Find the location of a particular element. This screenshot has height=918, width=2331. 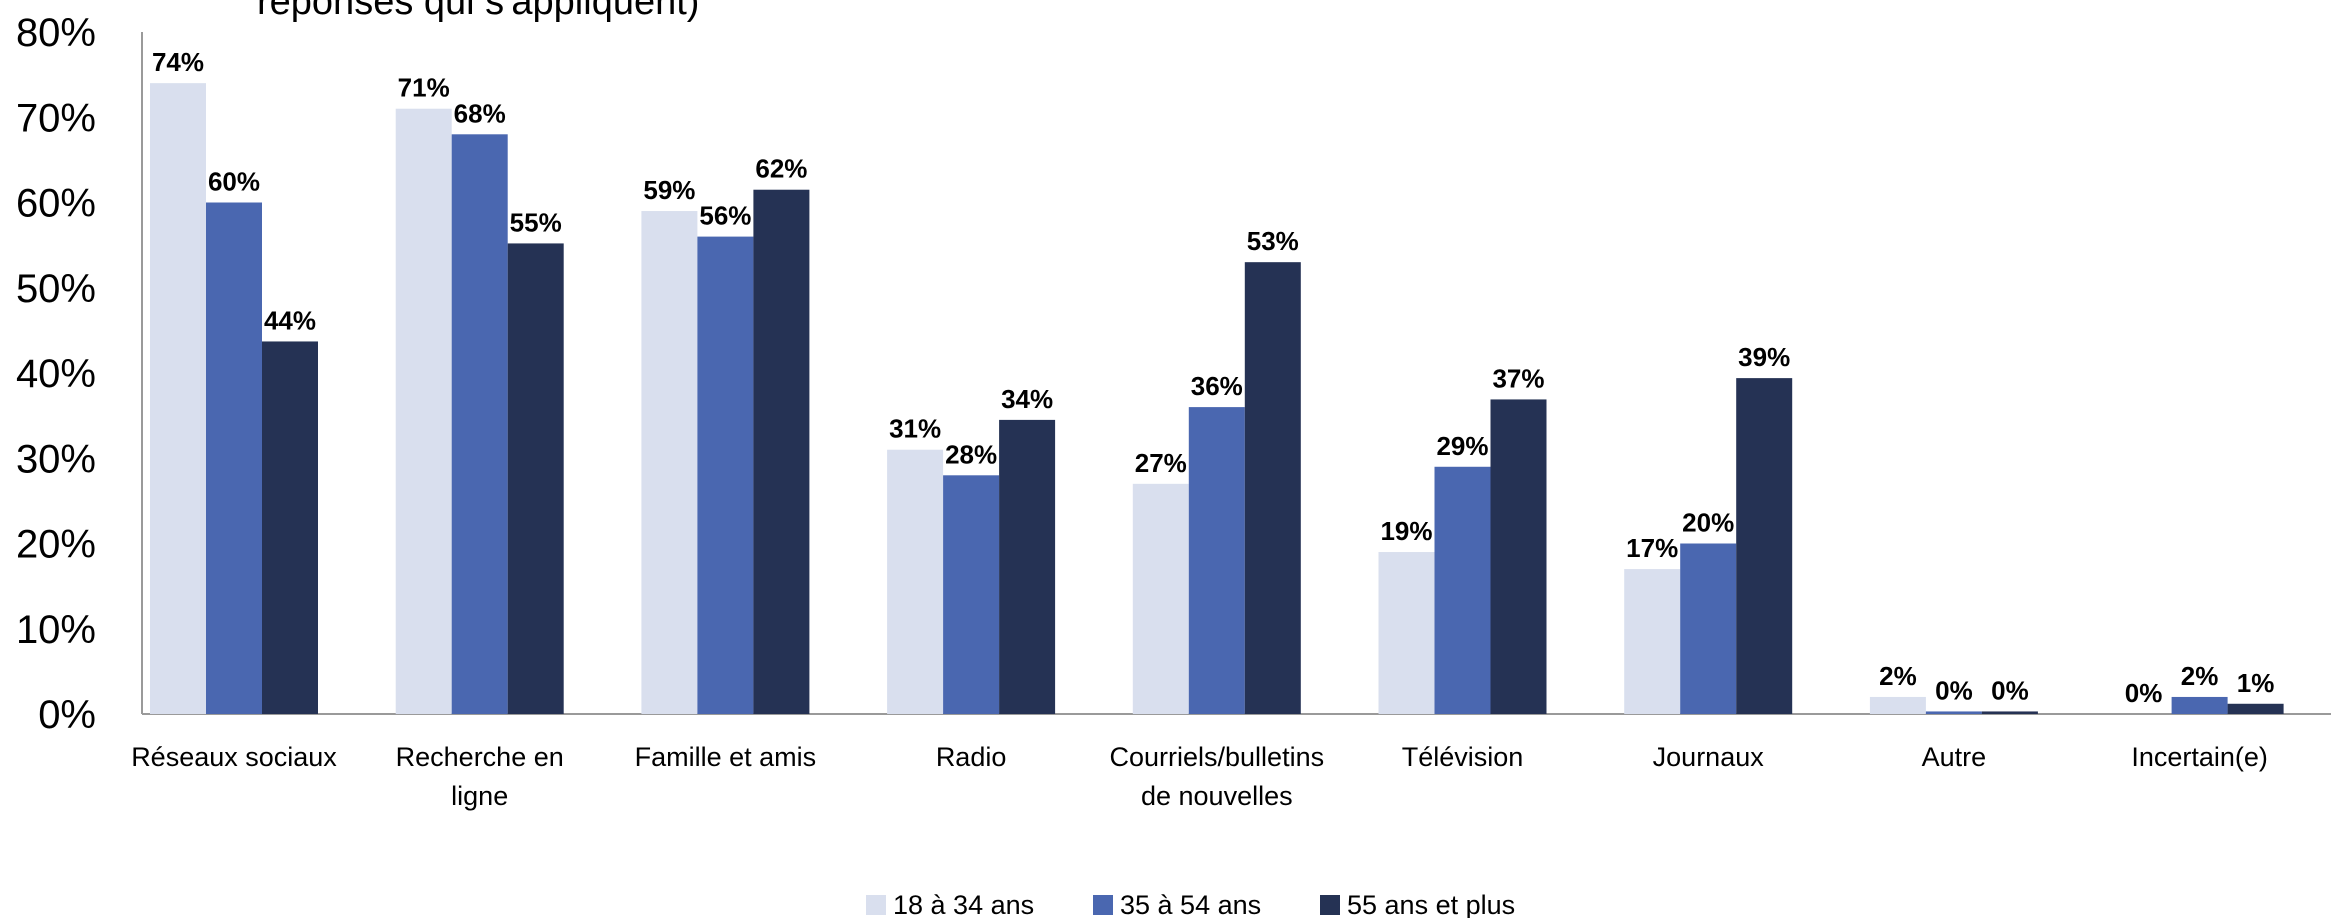

y-tick-label: 20% is located at coordinates (56, 545).